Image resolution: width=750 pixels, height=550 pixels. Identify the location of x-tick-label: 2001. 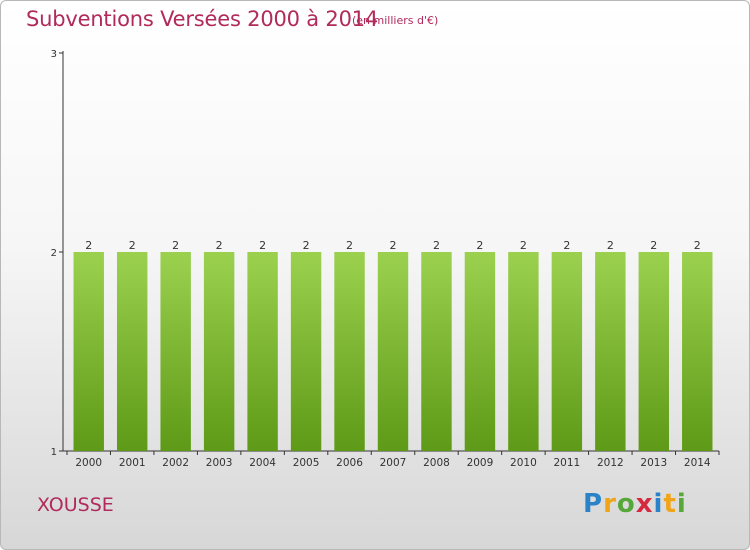
(132, 463).